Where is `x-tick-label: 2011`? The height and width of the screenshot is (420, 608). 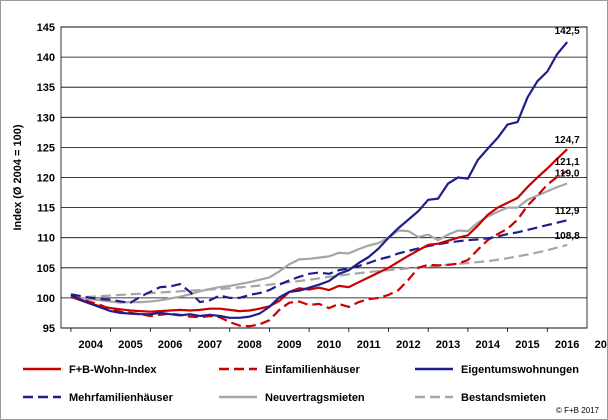
x-tick-label: 2011 is located at coordinates (369, 345).